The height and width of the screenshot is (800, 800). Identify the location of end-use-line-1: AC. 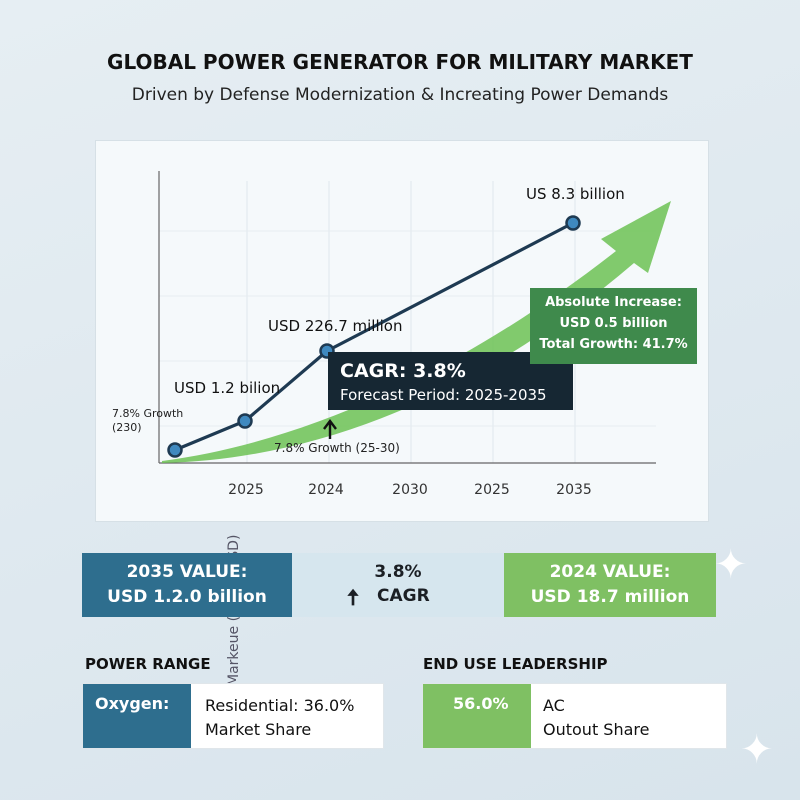
(554, 705).